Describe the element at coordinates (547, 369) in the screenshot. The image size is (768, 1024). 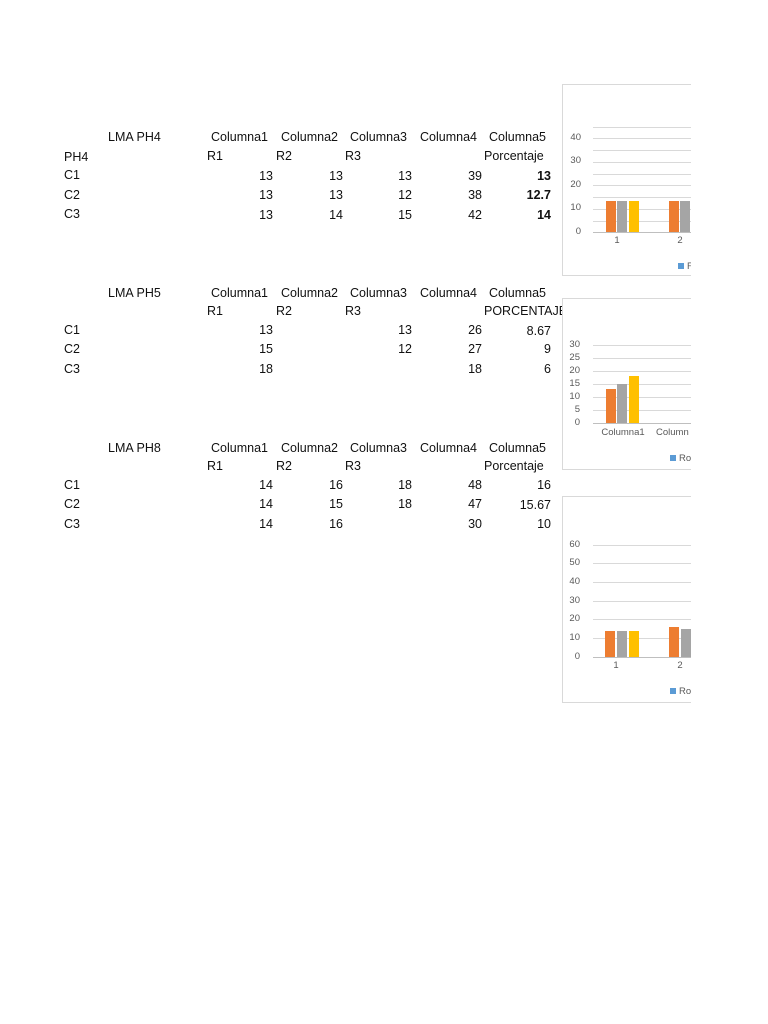
I see `table-cell-percentage: 6` at that location.